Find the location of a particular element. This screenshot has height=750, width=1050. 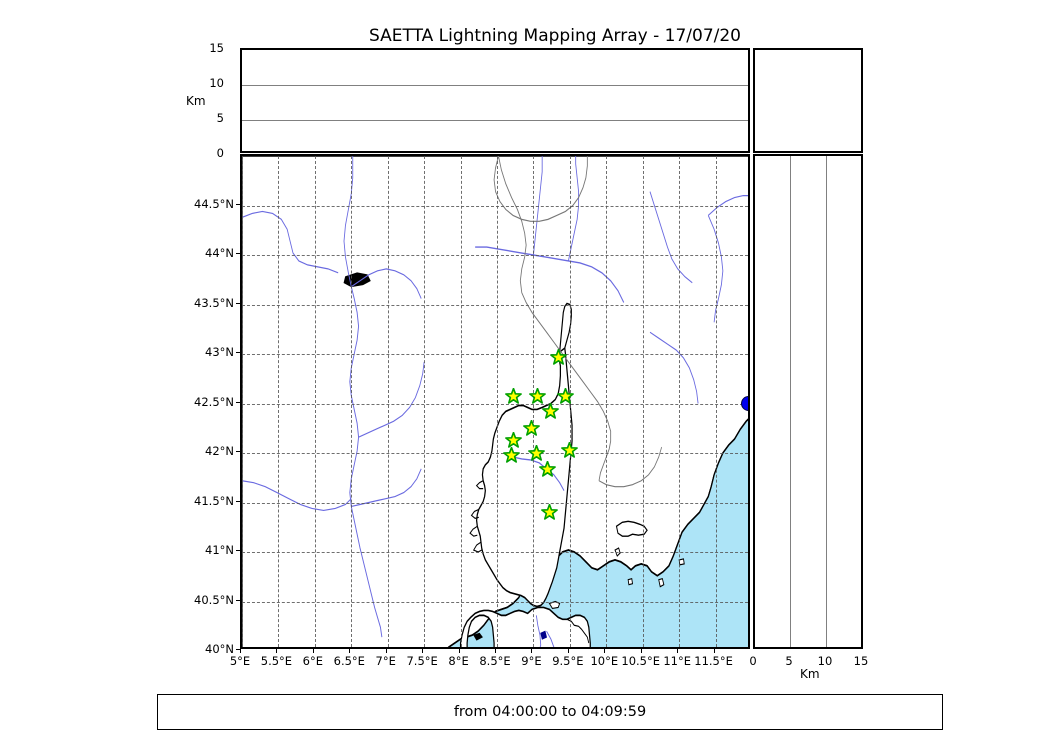

right-panel-xtick-0: 0 is located at coordinates (753, 661).